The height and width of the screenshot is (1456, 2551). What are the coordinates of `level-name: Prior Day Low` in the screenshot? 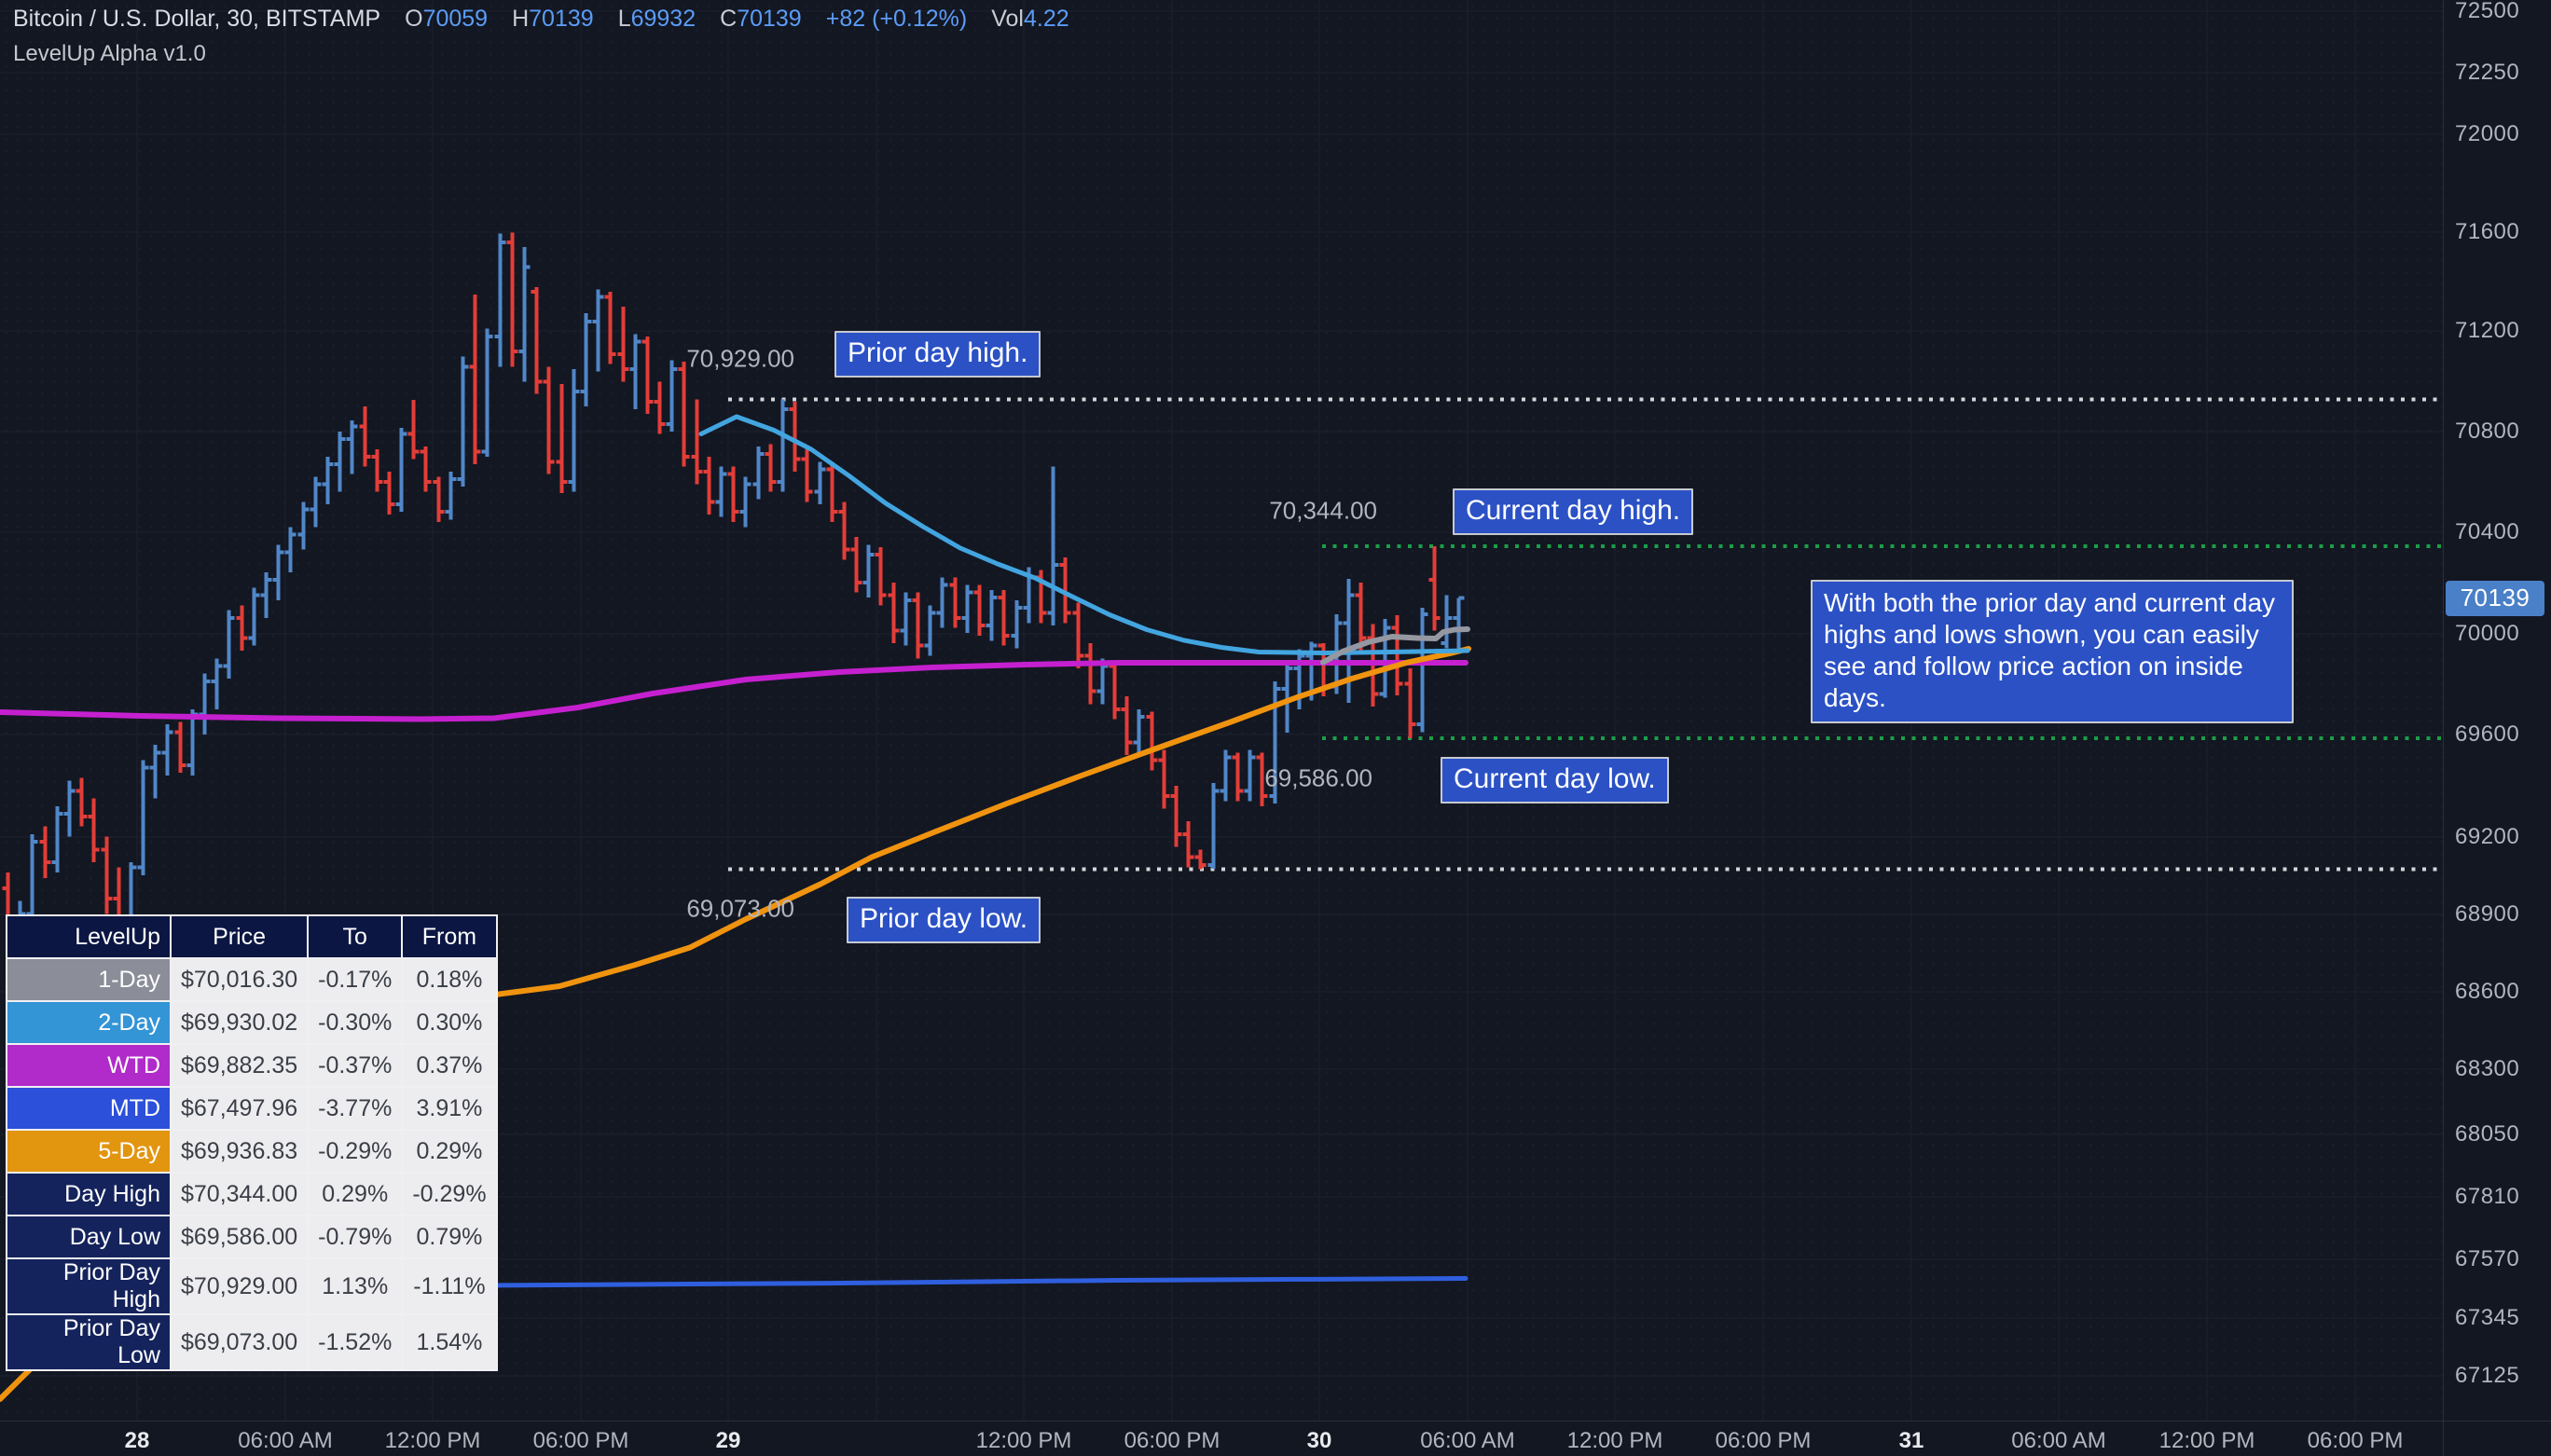 It's located at (89, 1342).